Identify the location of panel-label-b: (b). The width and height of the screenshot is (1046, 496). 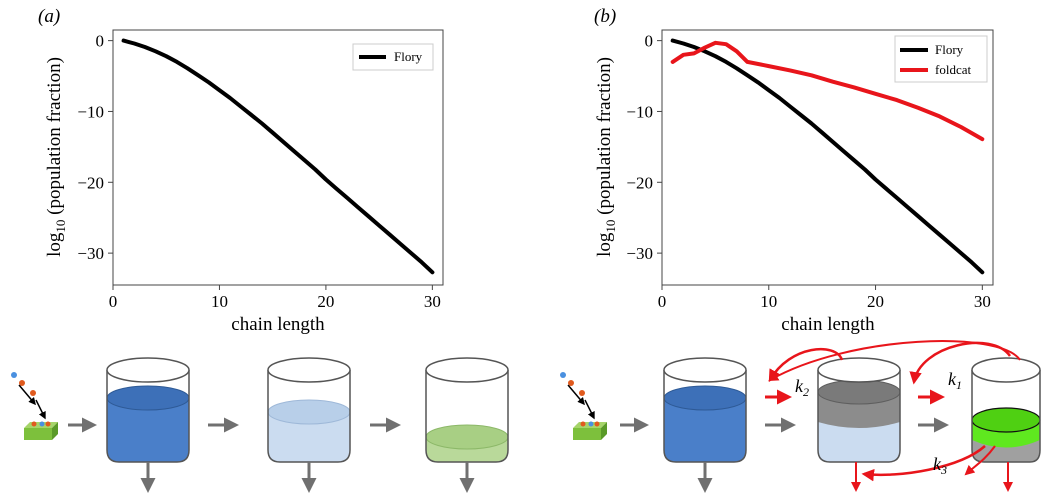
(605, 16).